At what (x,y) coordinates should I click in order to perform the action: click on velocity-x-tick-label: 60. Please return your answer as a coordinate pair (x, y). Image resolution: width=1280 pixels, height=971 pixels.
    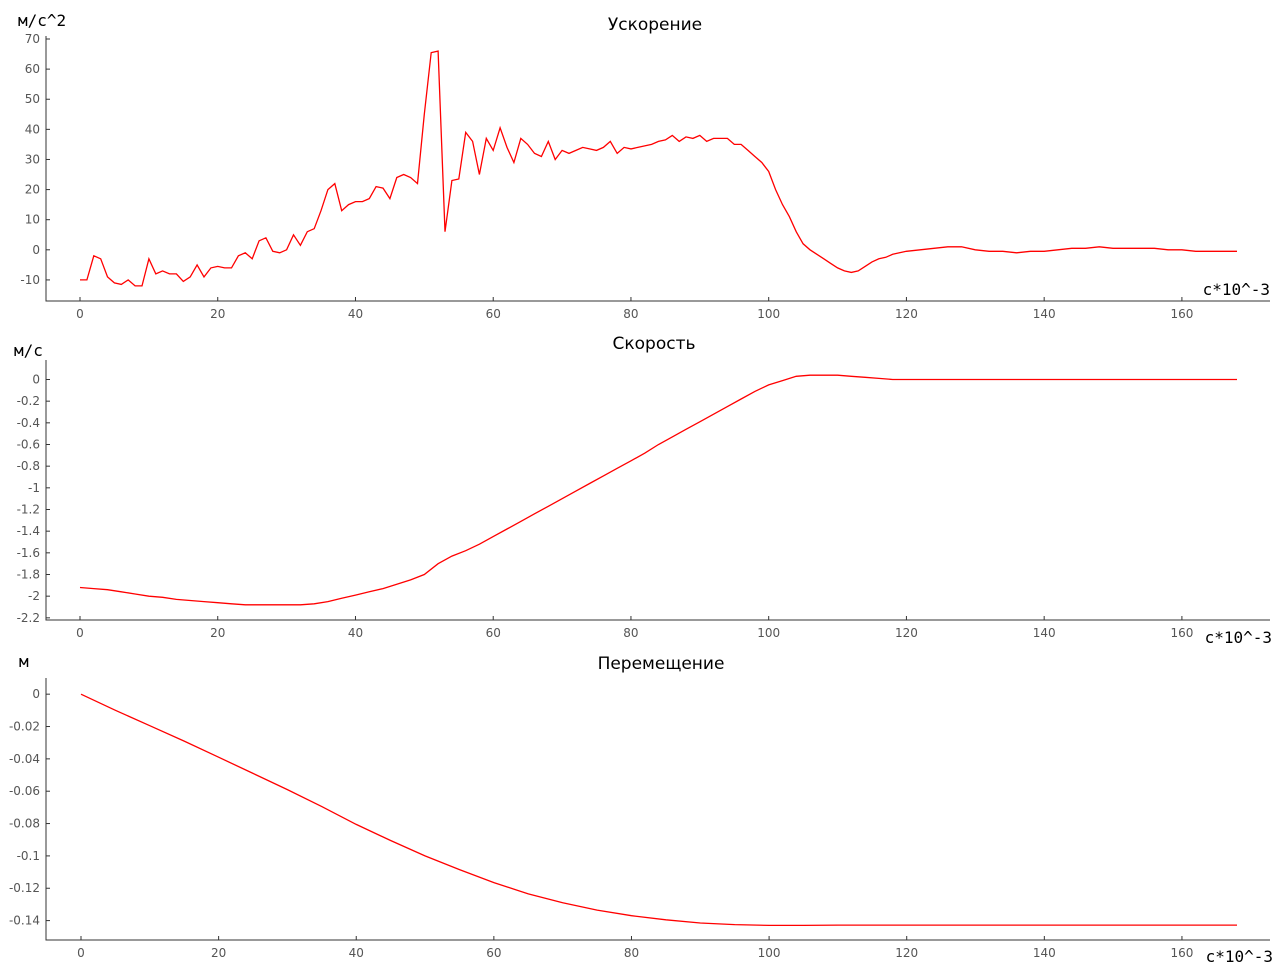
    Looking at the image, I should click on (493, 633).